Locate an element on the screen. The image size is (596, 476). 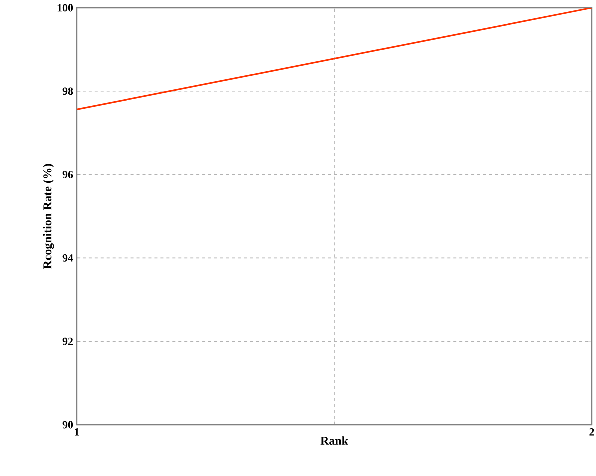
x-axis-title: Rank is located at coordinates (334, 441).